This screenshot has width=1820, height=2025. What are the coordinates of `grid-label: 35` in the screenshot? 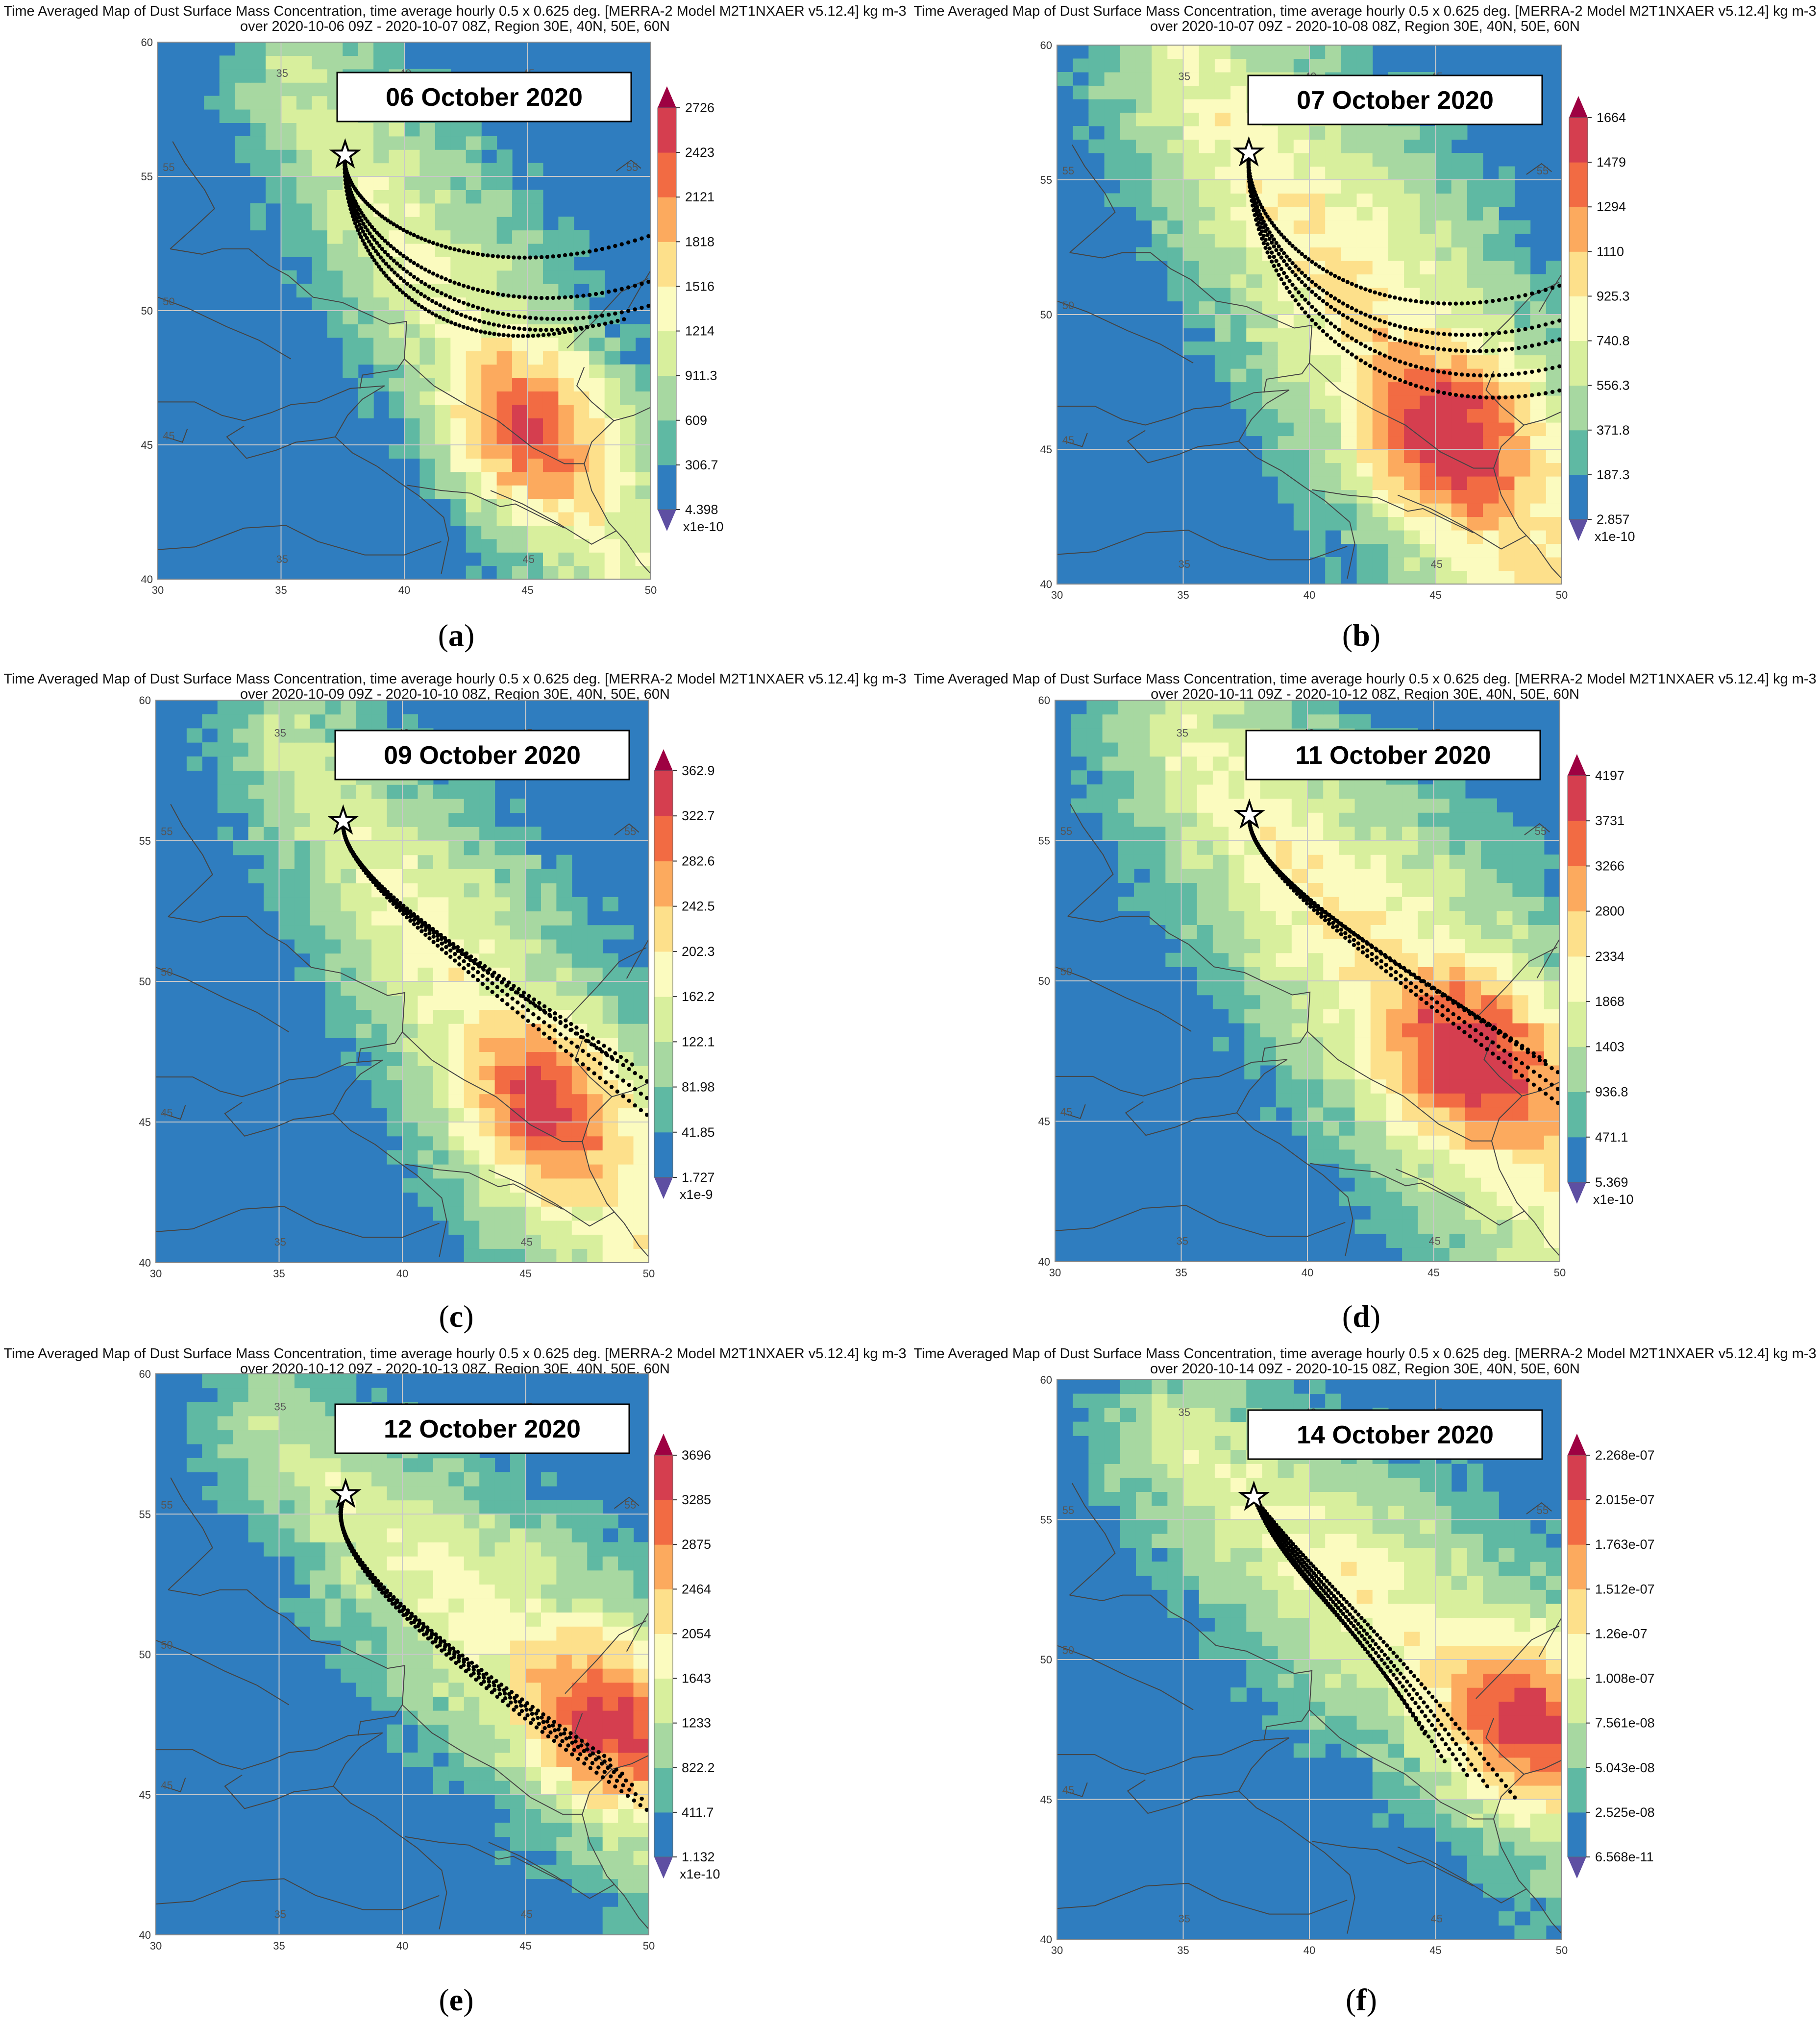 It's located at (1184, 564).